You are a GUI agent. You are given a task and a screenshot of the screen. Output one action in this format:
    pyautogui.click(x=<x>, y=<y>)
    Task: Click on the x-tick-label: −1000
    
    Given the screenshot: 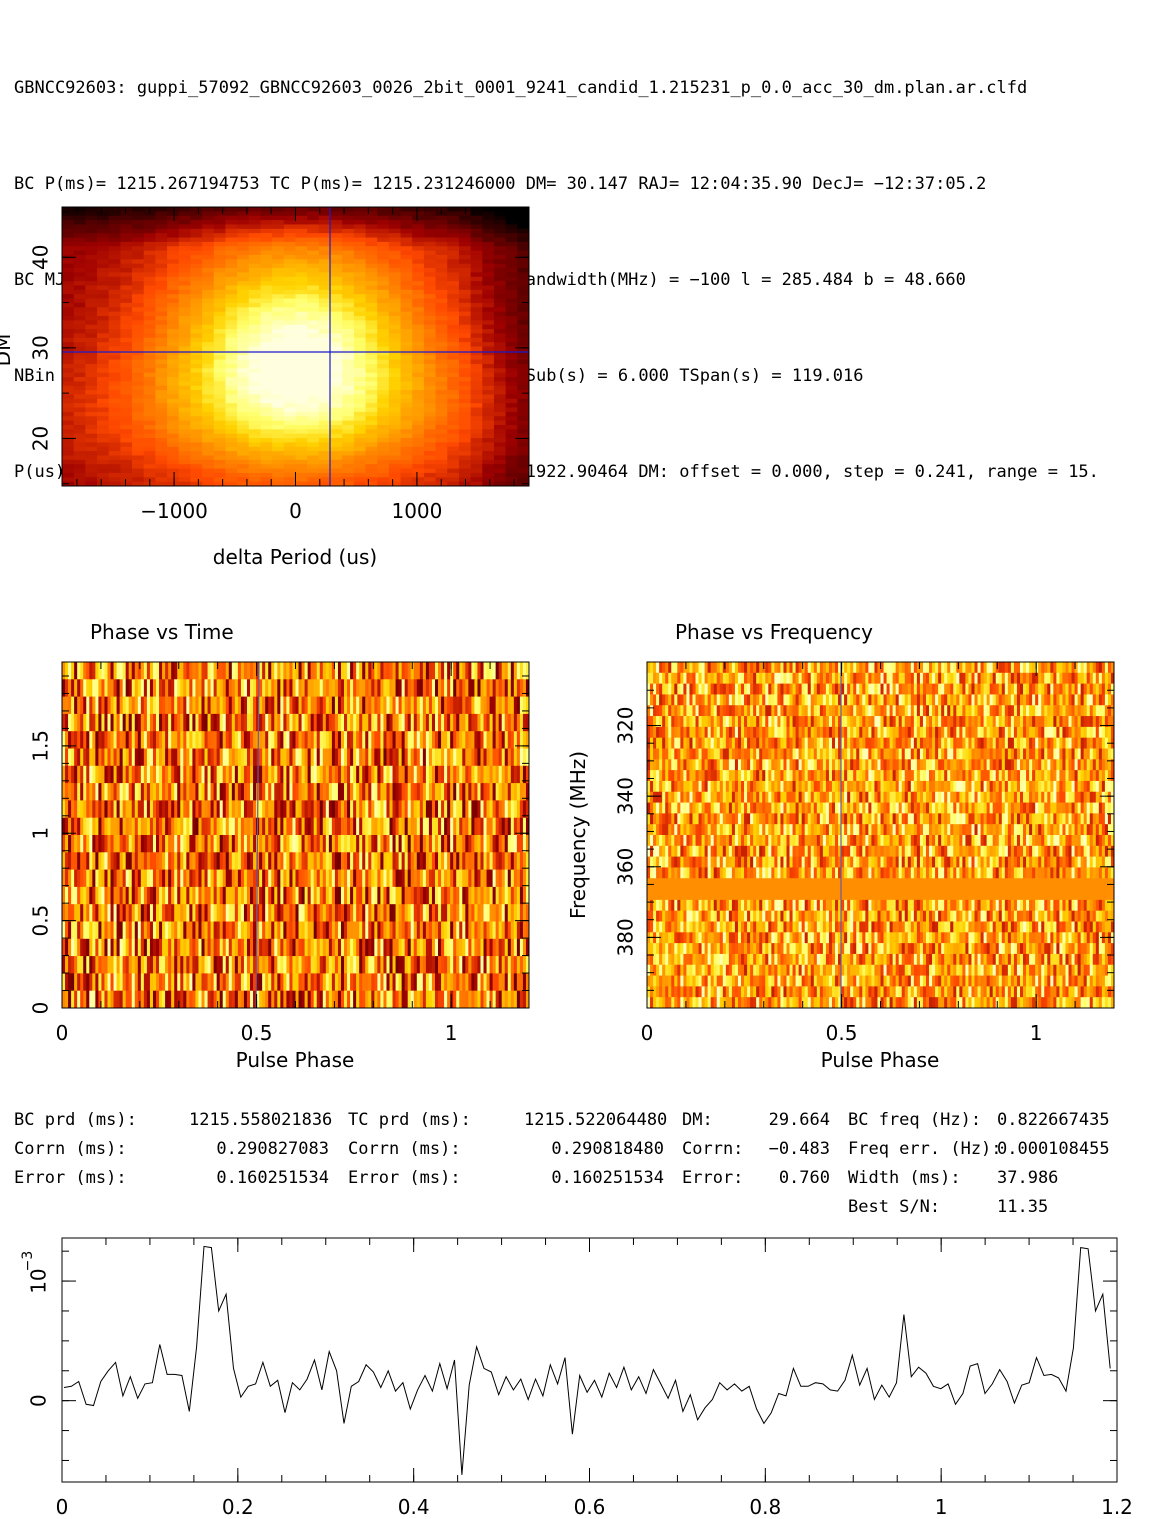 What is the action you would take?
    pyautogui.click(x=174, y=511)
    